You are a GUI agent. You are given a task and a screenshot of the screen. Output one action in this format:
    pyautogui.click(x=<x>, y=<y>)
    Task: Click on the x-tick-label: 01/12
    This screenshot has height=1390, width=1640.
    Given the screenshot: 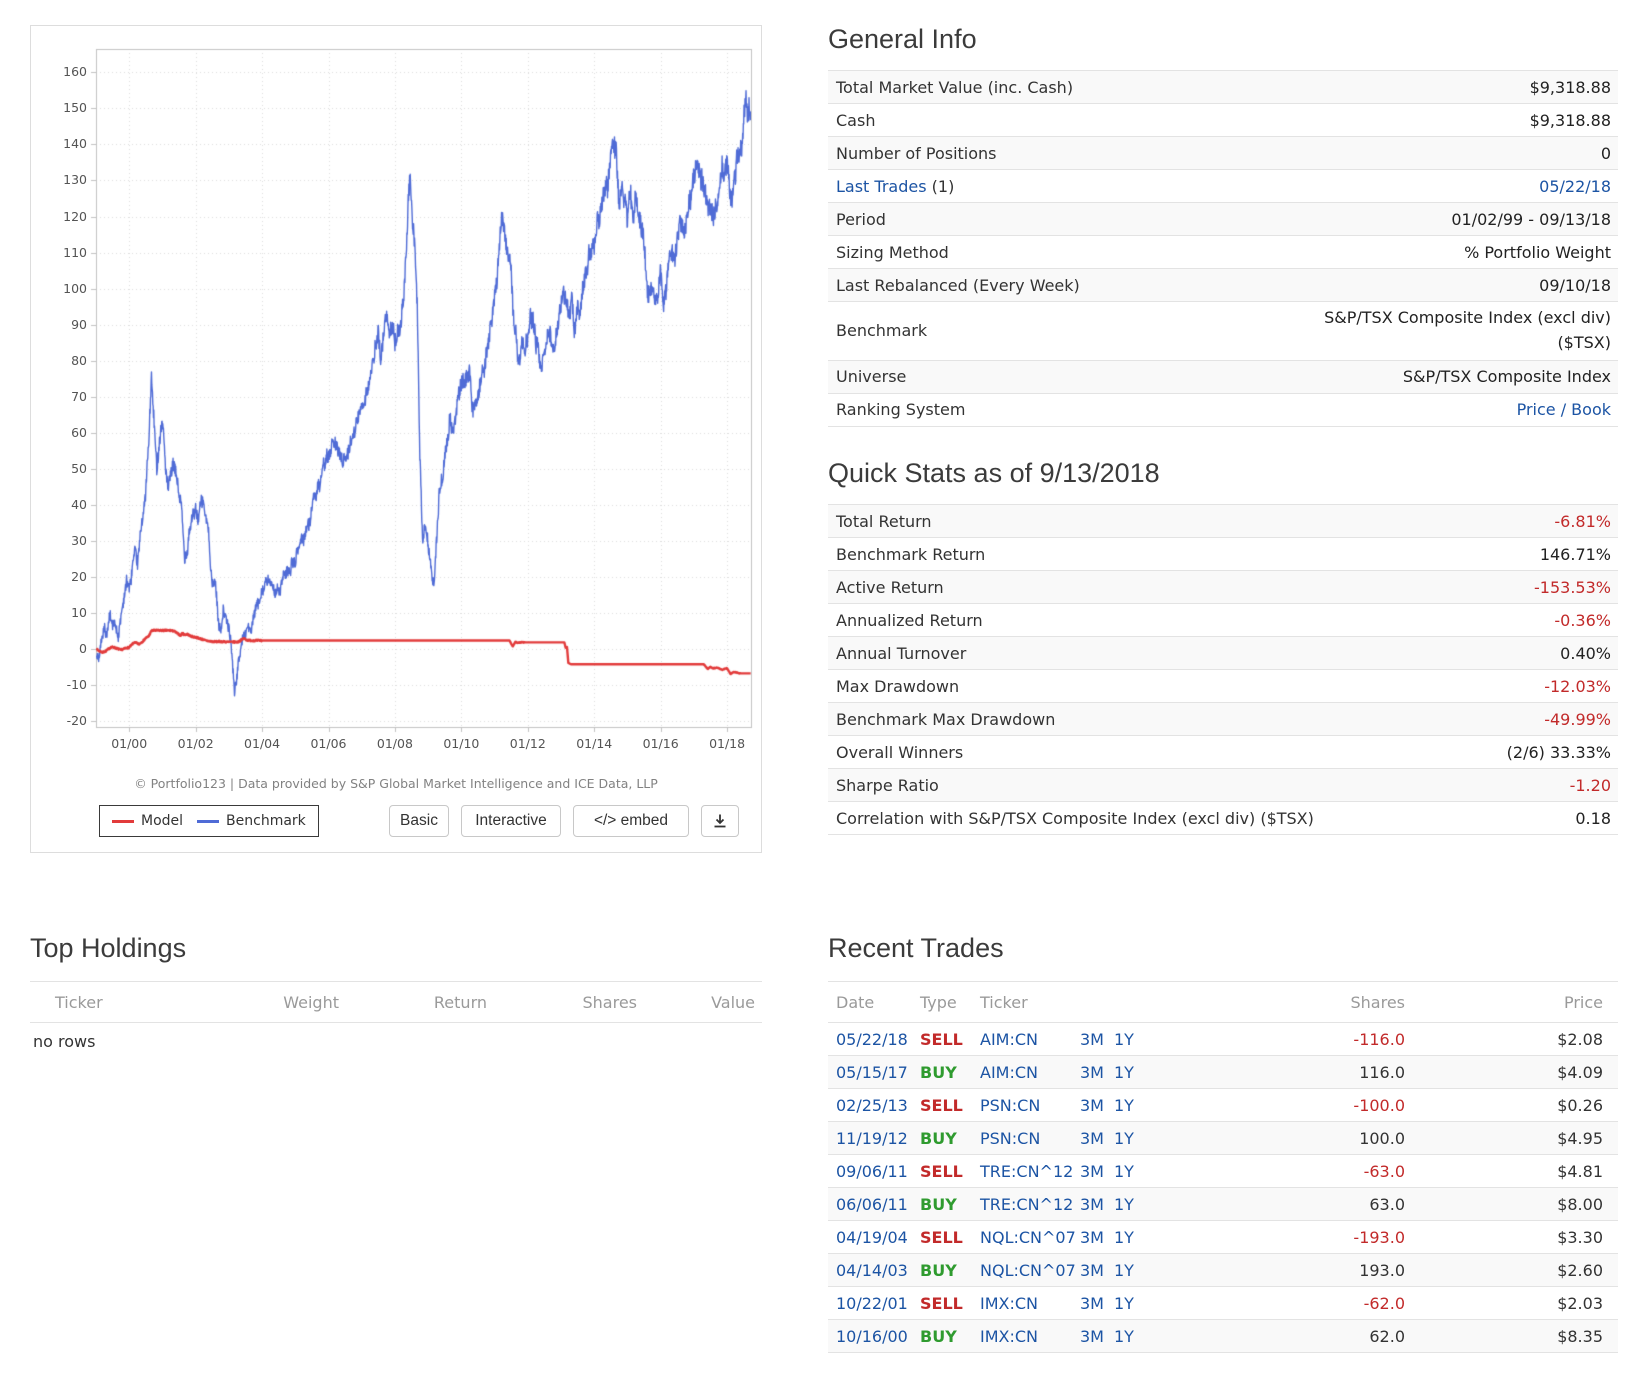 What is the action you would take?
    pyautogui.click(x=527, y=743)
    